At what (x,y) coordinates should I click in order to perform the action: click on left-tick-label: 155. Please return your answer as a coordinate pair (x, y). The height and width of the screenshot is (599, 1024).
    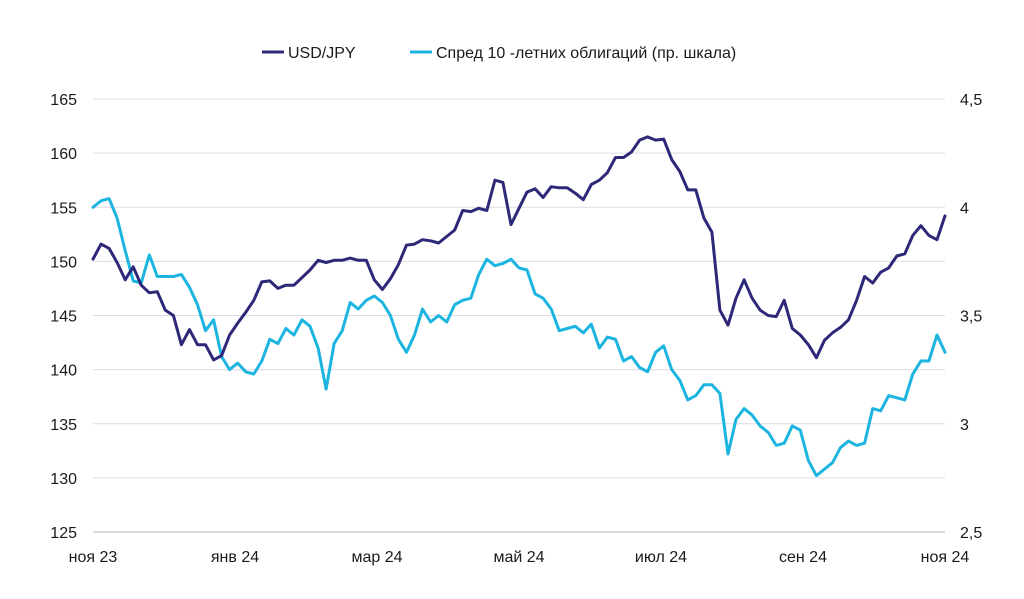
    Looking at the image, I should click on (63, 208).